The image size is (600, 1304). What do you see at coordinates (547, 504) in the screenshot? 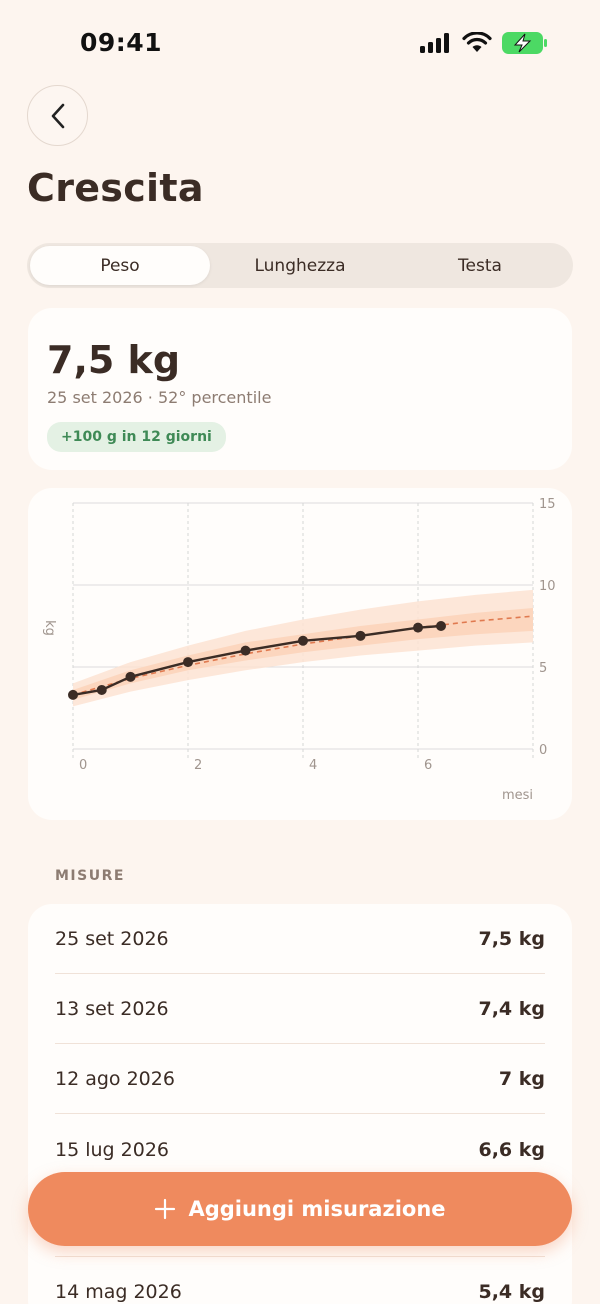
I see `y-tick-label: 15` at bounding box center [547, 504].